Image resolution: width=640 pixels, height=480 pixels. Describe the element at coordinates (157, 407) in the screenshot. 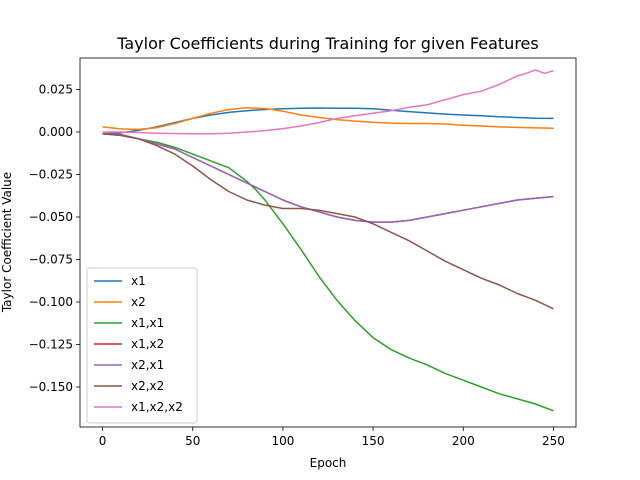

I see `legend-label: x1,x2,x2` at that location.